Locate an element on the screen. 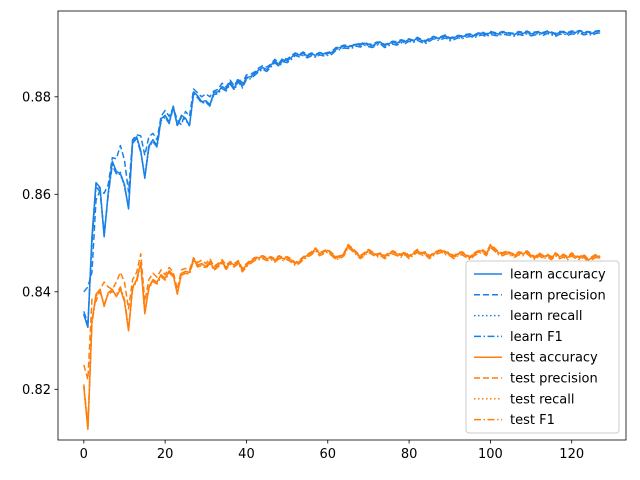 Image resolution: width=640 pixels, height=480 pixels. y-tick-label: 0.82 is located at coordinates (36, 390).